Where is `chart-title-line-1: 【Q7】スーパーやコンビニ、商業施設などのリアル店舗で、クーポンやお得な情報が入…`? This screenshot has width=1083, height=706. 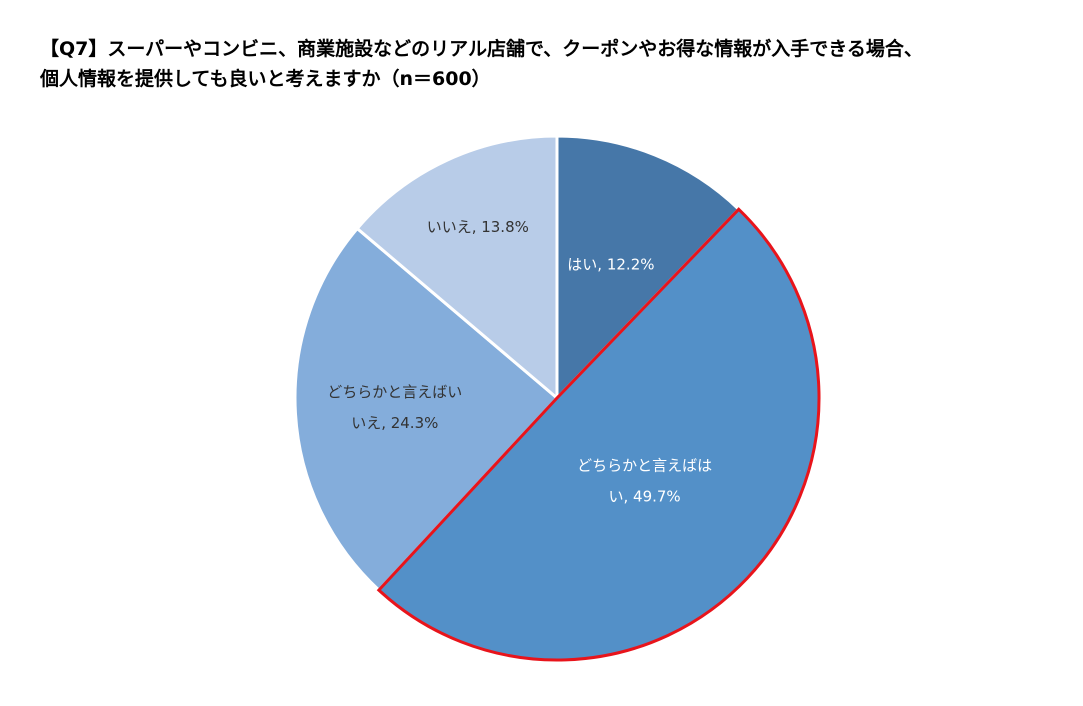 chart-title-line-1: 【Q7】スーパーやコンビニ、商業施設などのリアル店舗で、クーポンやお得な情報が入… is located at coordinates (481, 49).